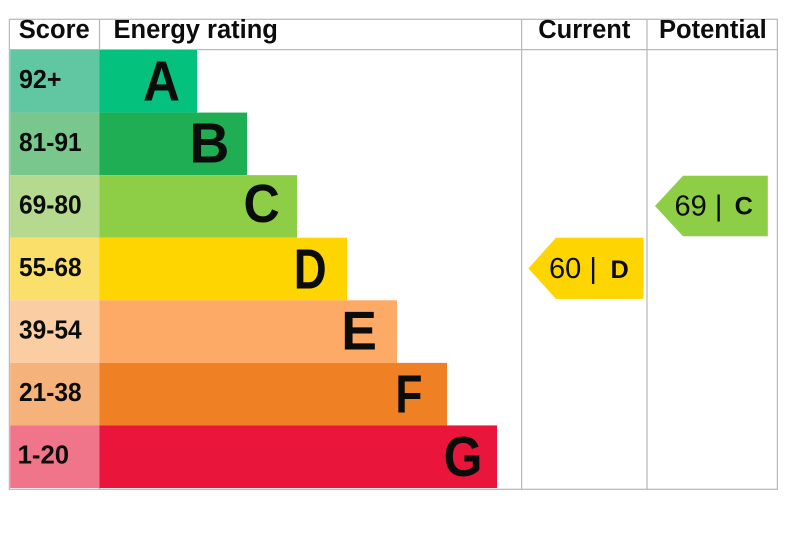  Describe the element at coordinates (196, 30) in the screenshot. I see `svg-text: Energy rating` at that location.